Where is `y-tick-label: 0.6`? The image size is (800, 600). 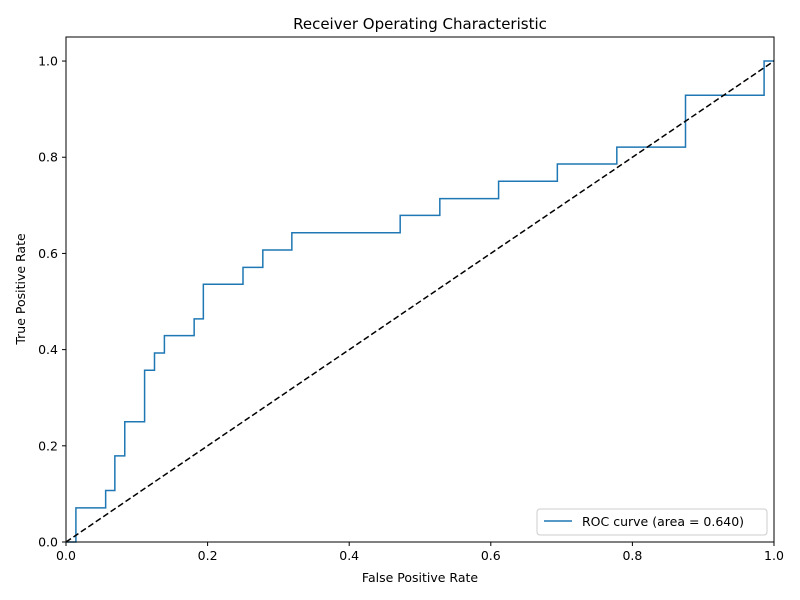
y-tick-label: 0.6 is located at coordinates (48, 253).